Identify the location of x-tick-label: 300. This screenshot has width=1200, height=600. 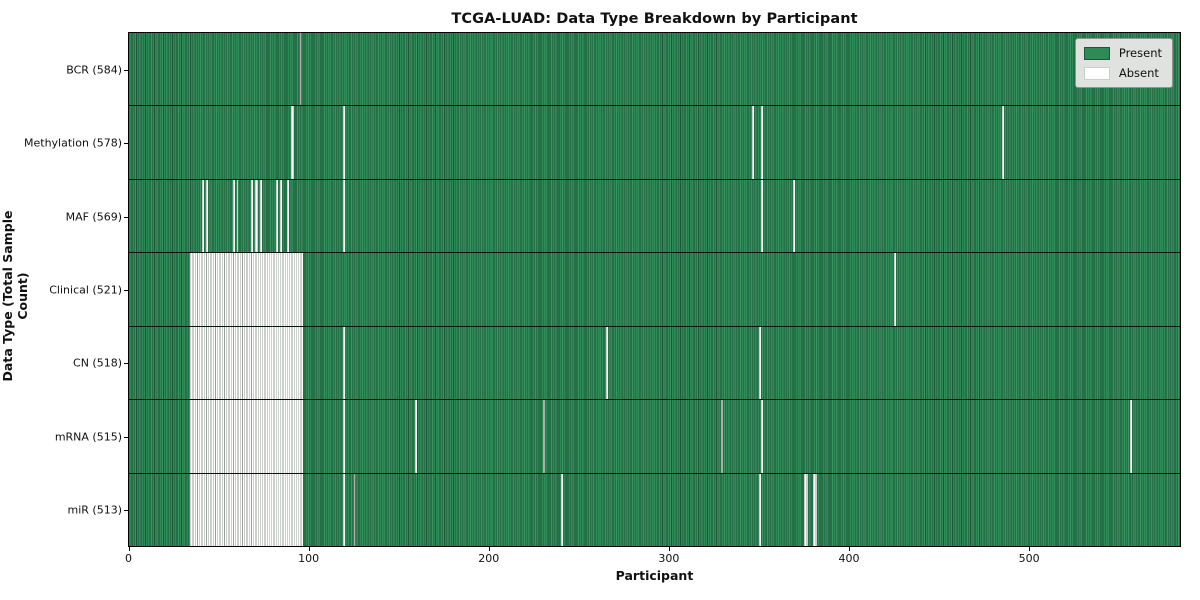
(669, 558).